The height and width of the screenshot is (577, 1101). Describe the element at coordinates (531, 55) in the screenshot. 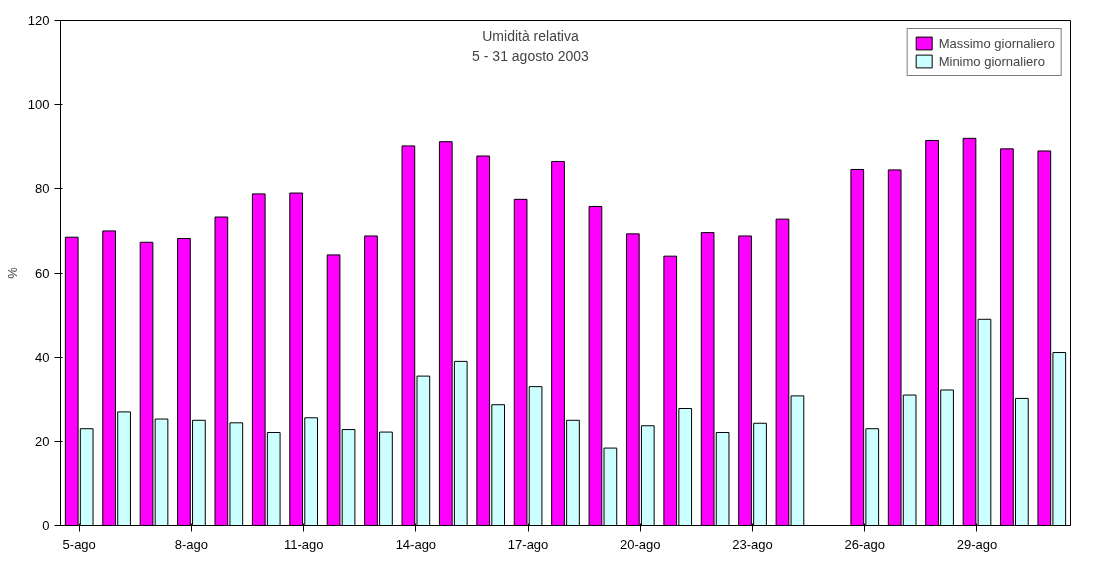

I see `text: 5 - 31 agosto 2003` at that location.